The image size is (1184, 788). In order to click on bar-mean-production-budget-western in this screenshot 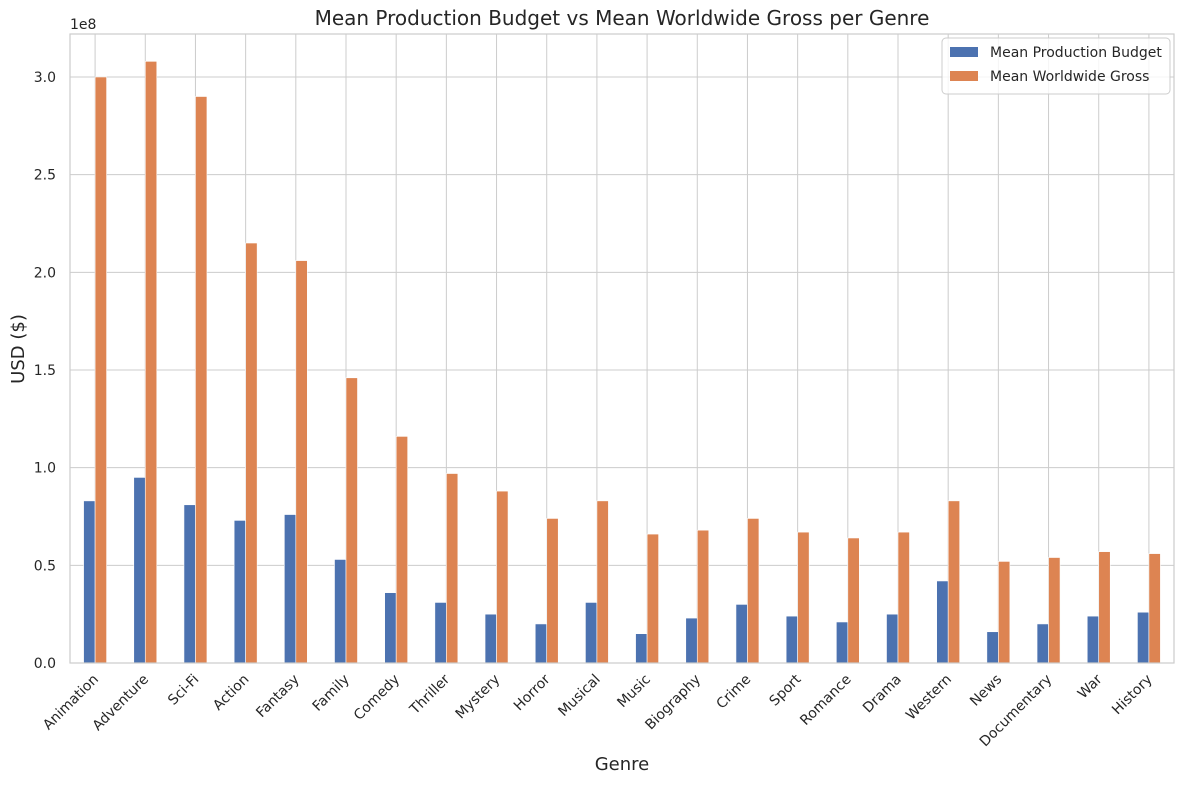, I will do `click(942, 622)`.